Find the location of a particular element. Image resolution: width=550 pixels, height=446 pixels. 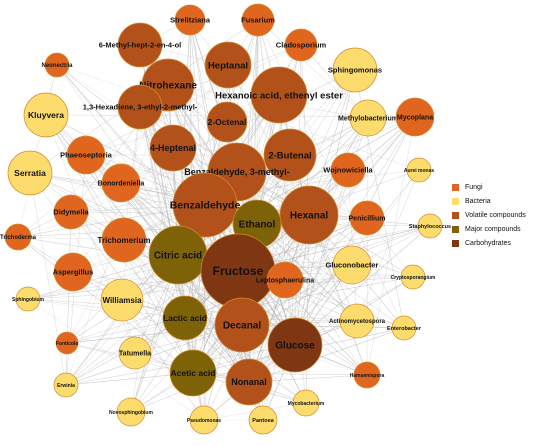

node-label: Wojnowiciella is located at coordinates (348, 170).